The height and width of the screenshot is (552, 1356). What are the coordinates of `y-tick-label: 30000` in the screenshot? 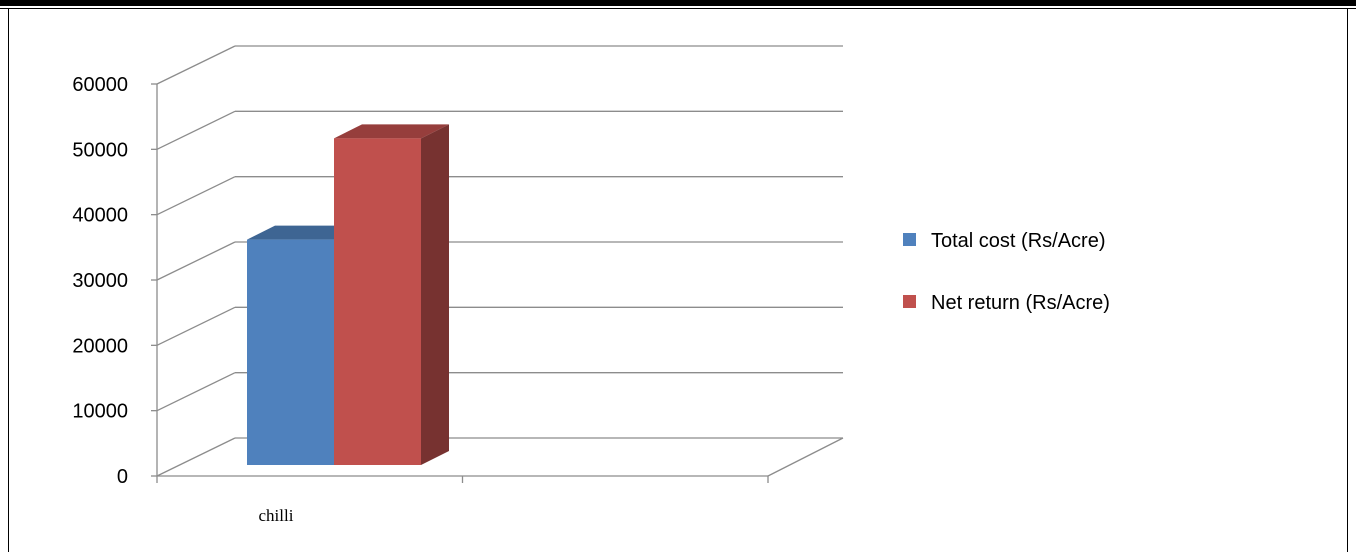 It's located at (100, 281).